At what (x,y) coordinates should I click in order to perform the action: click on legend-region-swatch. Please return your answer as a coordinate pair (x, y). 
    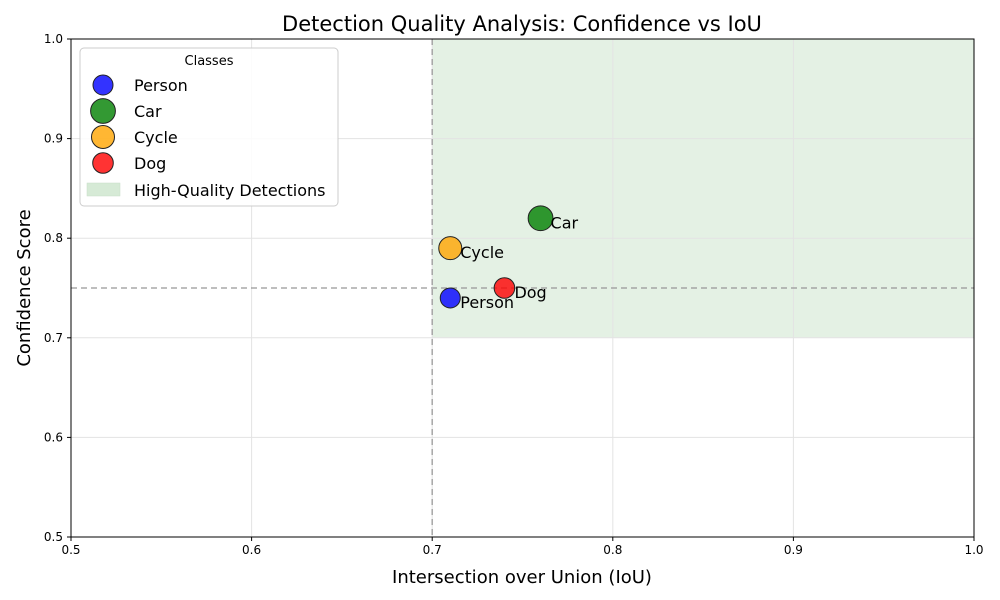
    Looking at the image, I should click on (103, 189).